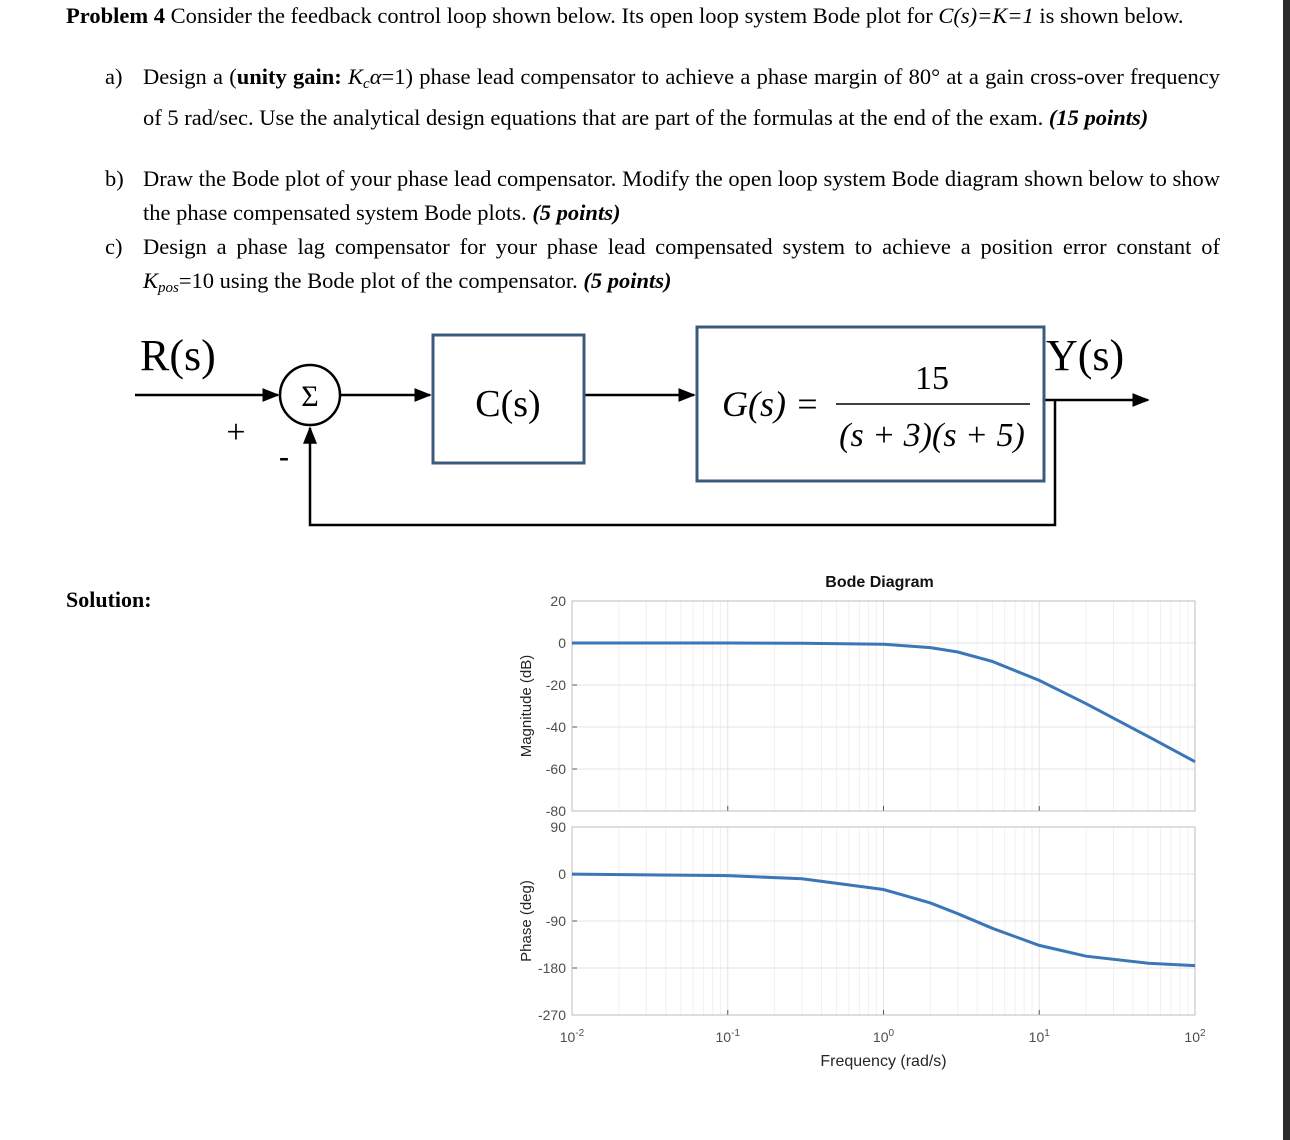  What do you see at coordinates (1098, 117) in the screenshot?
I see `part-run: (15 points)` at bounding box center [1098, 117].